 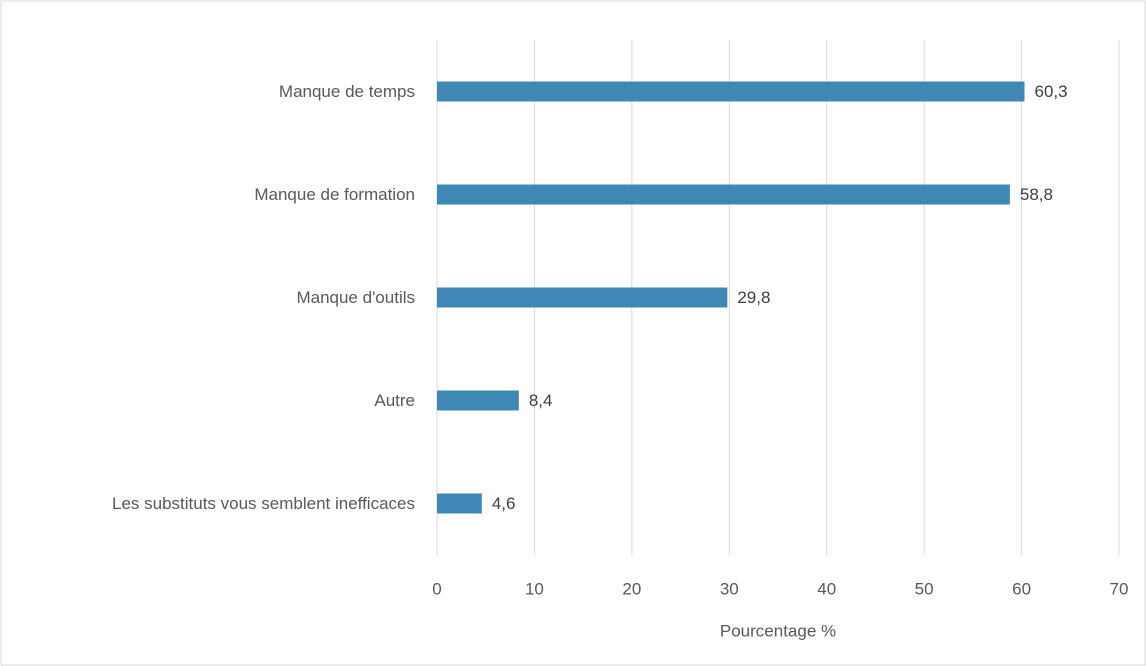 What do you see at coordinates (263, 503) in the screenshot?
I see `y-tick-label: Les substituts vous semblent inefficaces` at bounding box center [263, 503].